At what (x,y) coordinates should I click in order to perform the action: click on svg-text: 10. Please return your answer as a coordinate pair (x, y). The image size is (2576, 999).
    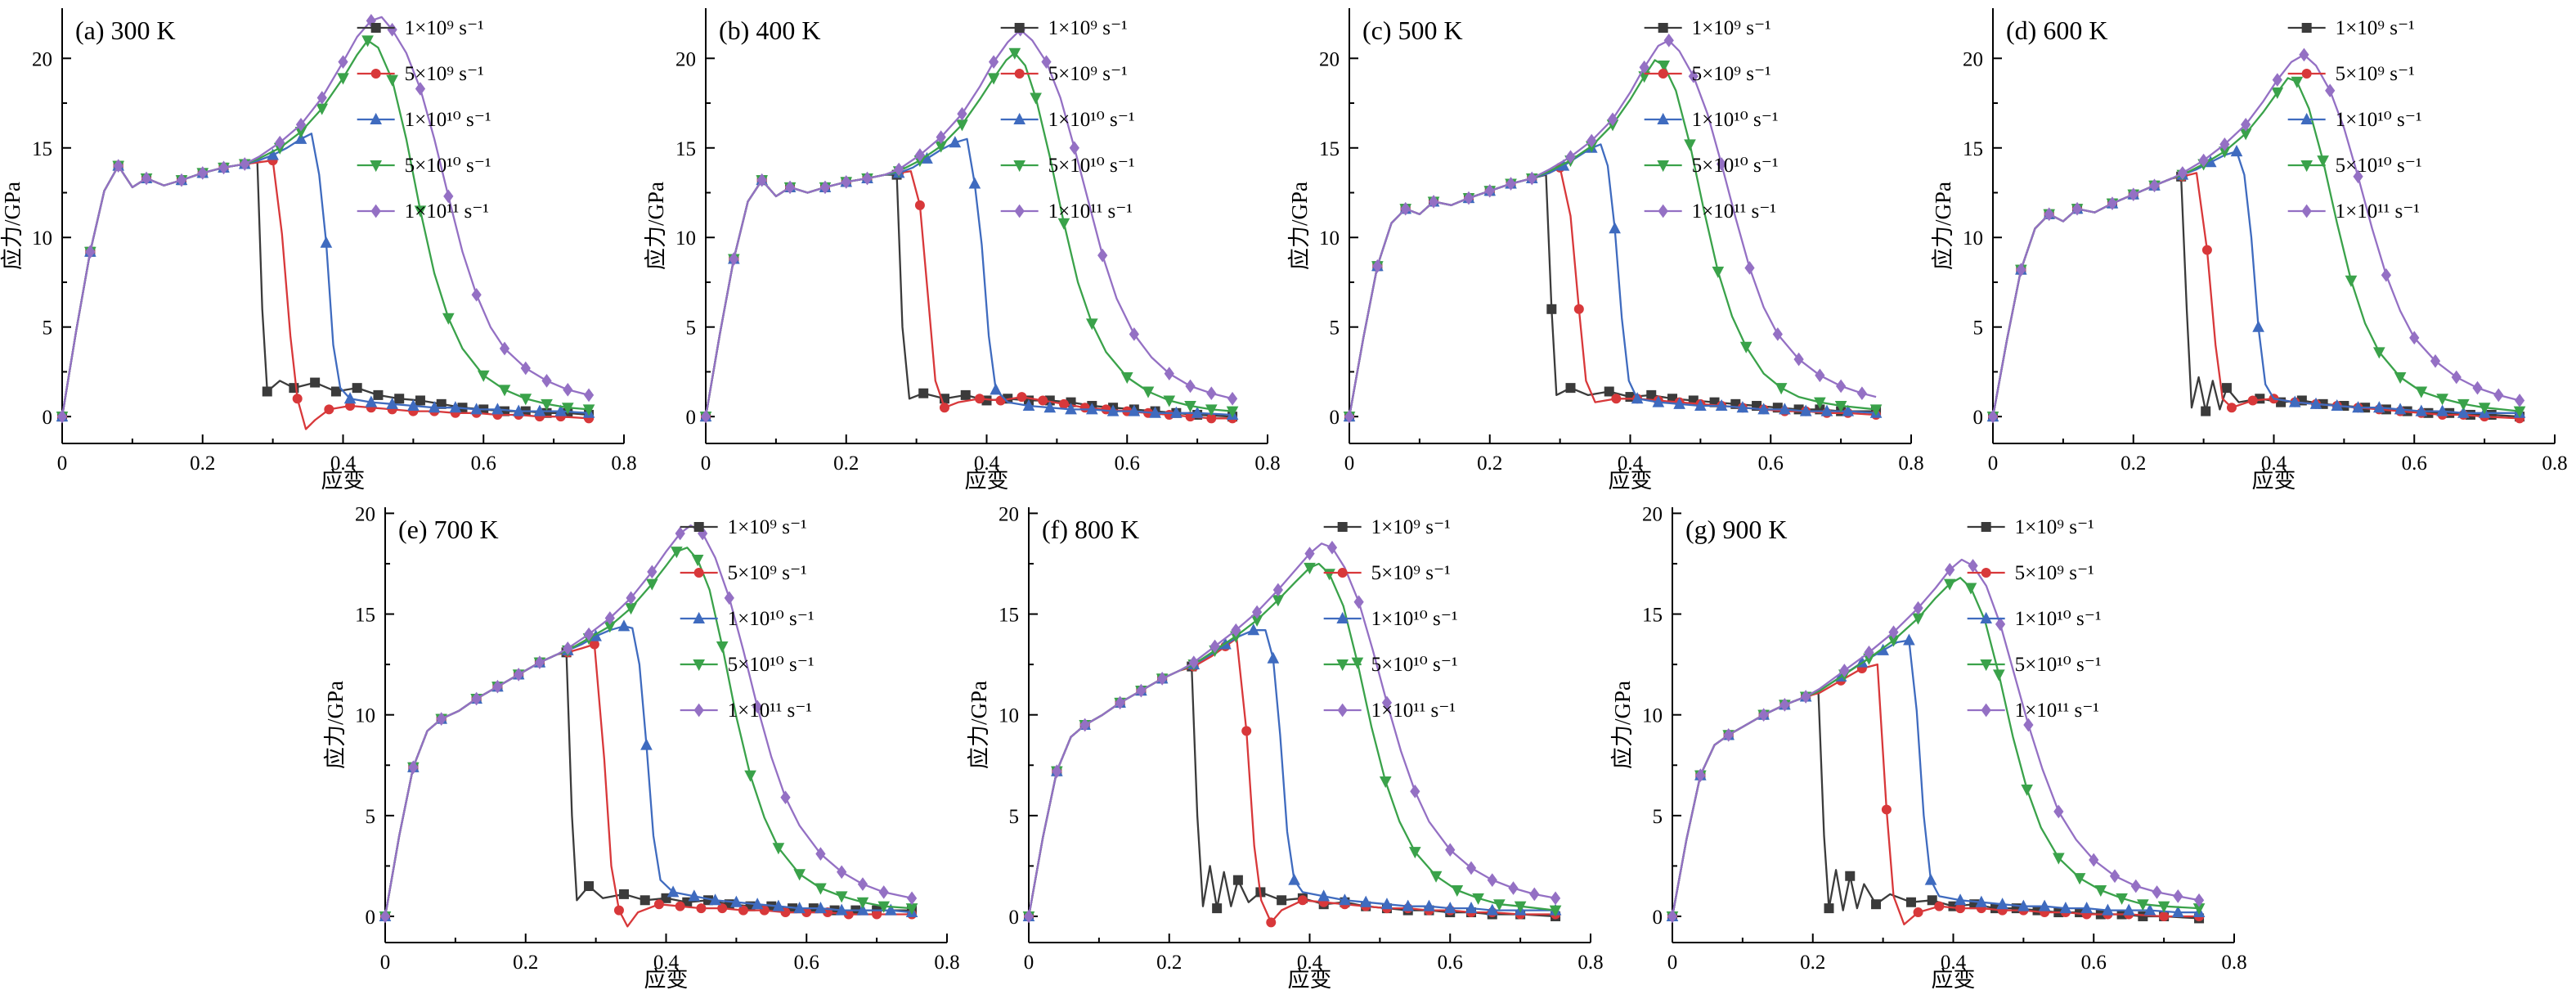
    Looking at the image, I should click on (685, 239).